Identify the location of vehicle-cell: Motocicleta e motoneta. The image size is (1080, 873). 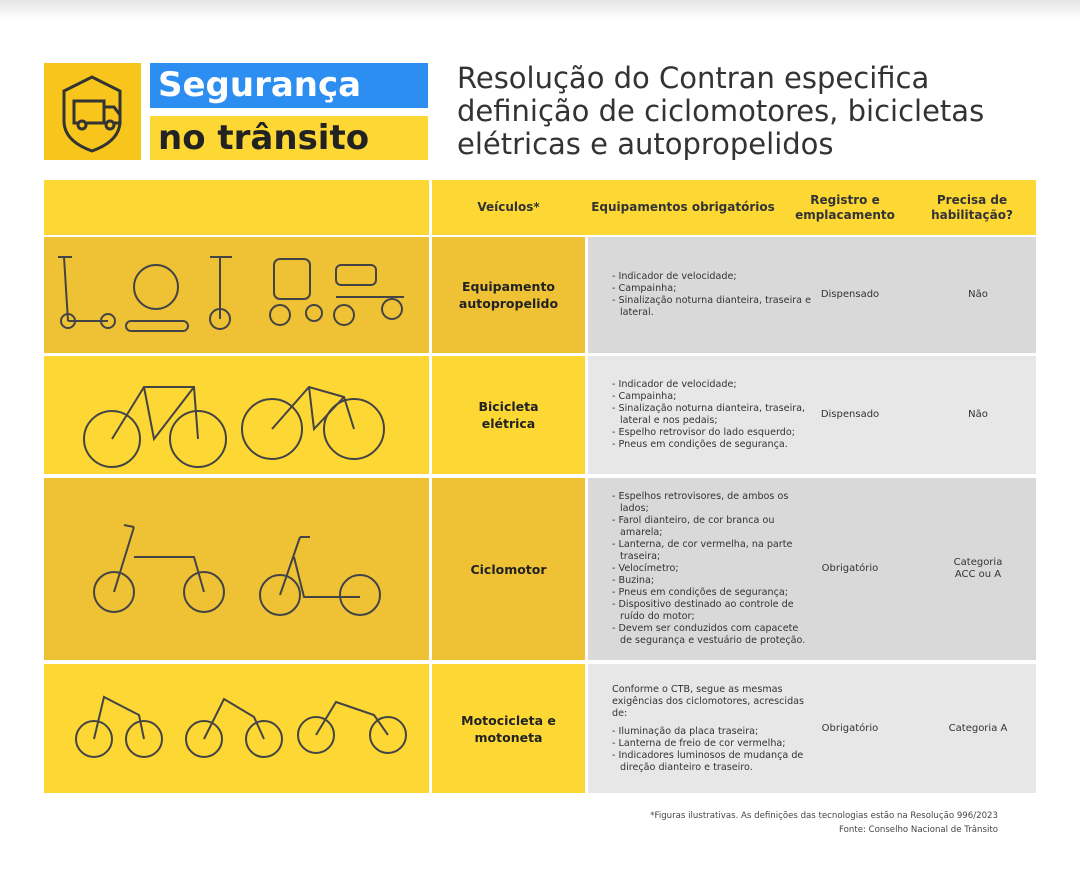
(508, 728).